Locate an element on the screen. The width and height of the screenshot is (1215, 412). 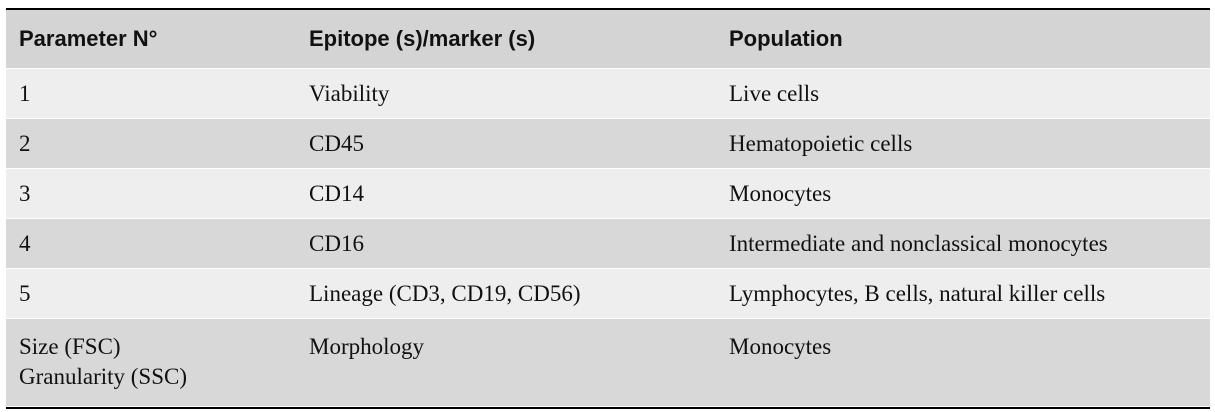
parameter-cell: 2 is located at coordinates (151, 144).